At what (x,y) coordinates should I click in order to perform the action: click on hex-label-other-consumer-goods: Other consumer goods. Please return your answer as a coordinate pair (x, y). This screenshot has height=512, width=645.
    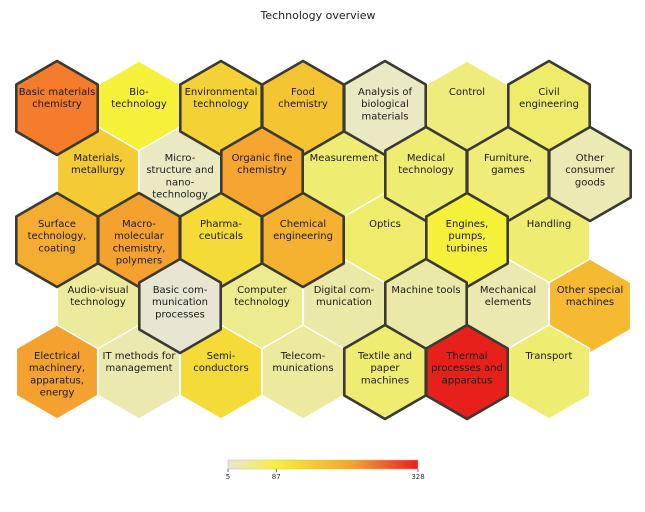
    Looking at the image, I should click on (590, 170).